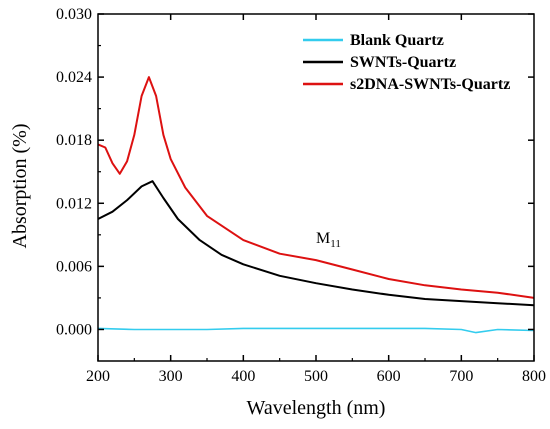 This screenshot has height=429, width=550. I want to click on y-tick-label-4: 0.024, so click(74, 77).